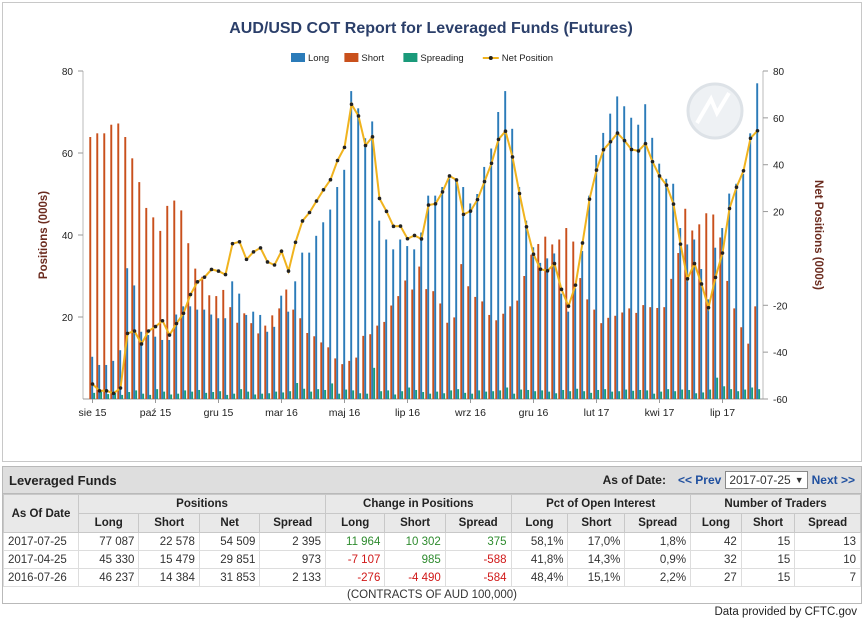  What do you see at coordinates (534, 413) in the screenshot?
I see `x-tick-label: gru 16` at bounding box center [534, 413].